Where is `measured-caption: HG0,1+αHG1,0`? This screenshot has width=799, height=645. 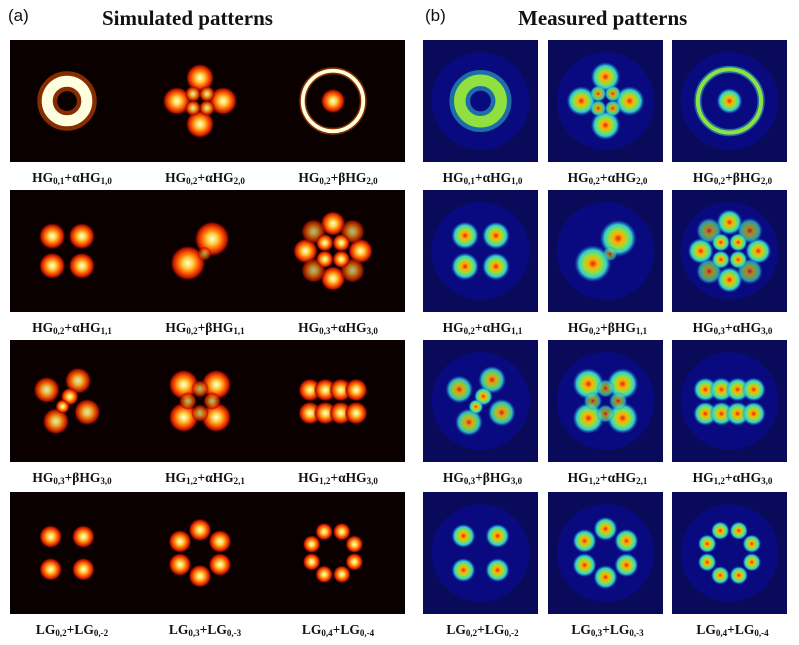 measured-caption: HG0,1+αHG1,0 is located at coordinates (482, 178).